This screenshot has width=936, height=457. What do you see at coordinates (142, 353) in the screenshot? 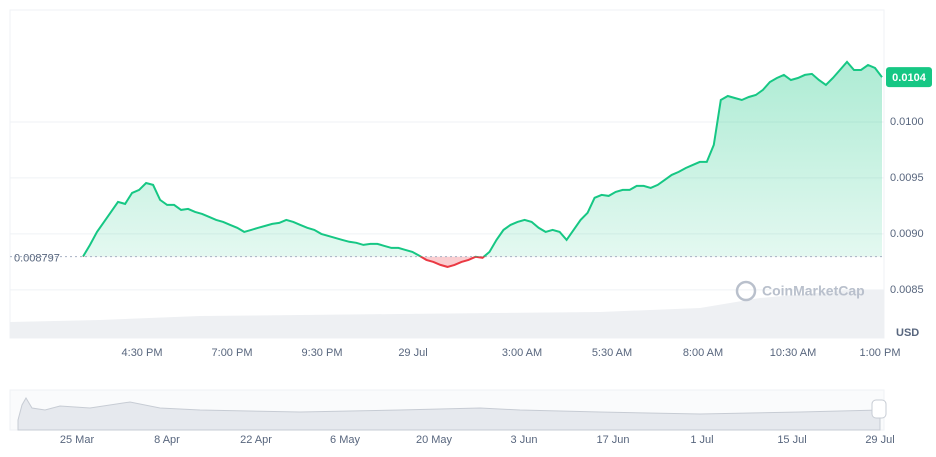
I see `x-tick-label: 4:30 PM` at bounding box center [142, 353].